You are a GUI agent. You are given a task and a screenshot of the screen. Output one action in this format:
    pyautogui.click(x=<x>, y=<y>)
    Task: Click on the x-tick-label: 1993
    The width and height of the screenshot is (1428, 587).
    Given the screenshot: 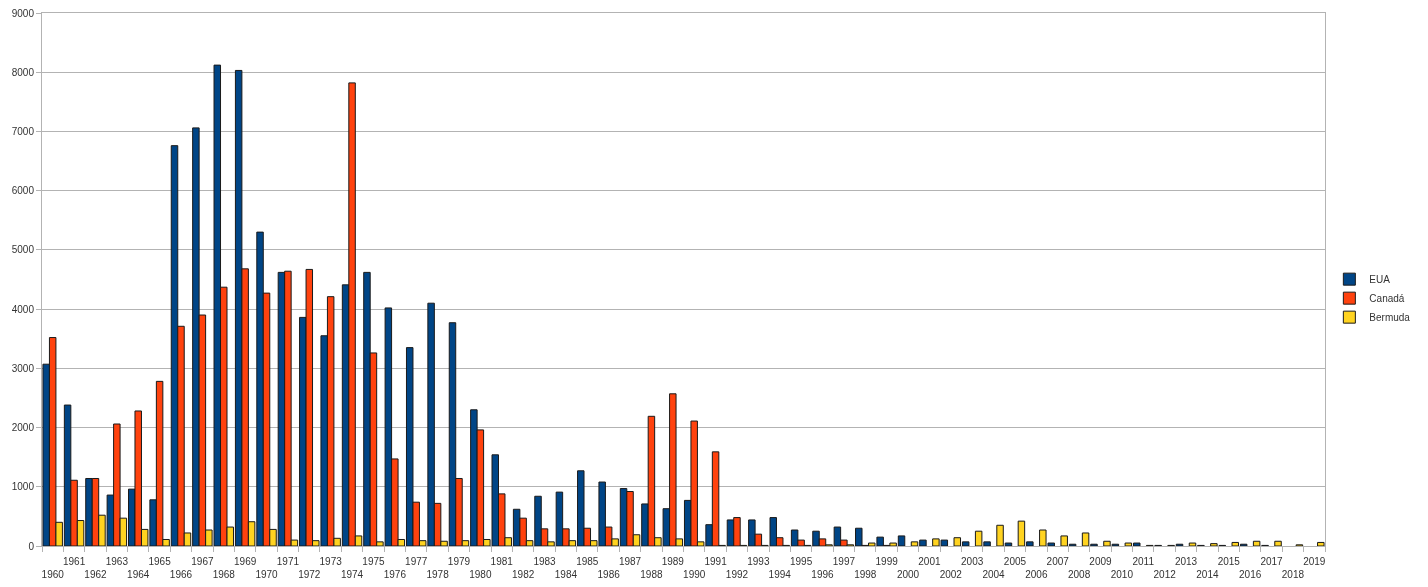 What is the action you would take?
    pyautogui.click(x=758, y=561)
    